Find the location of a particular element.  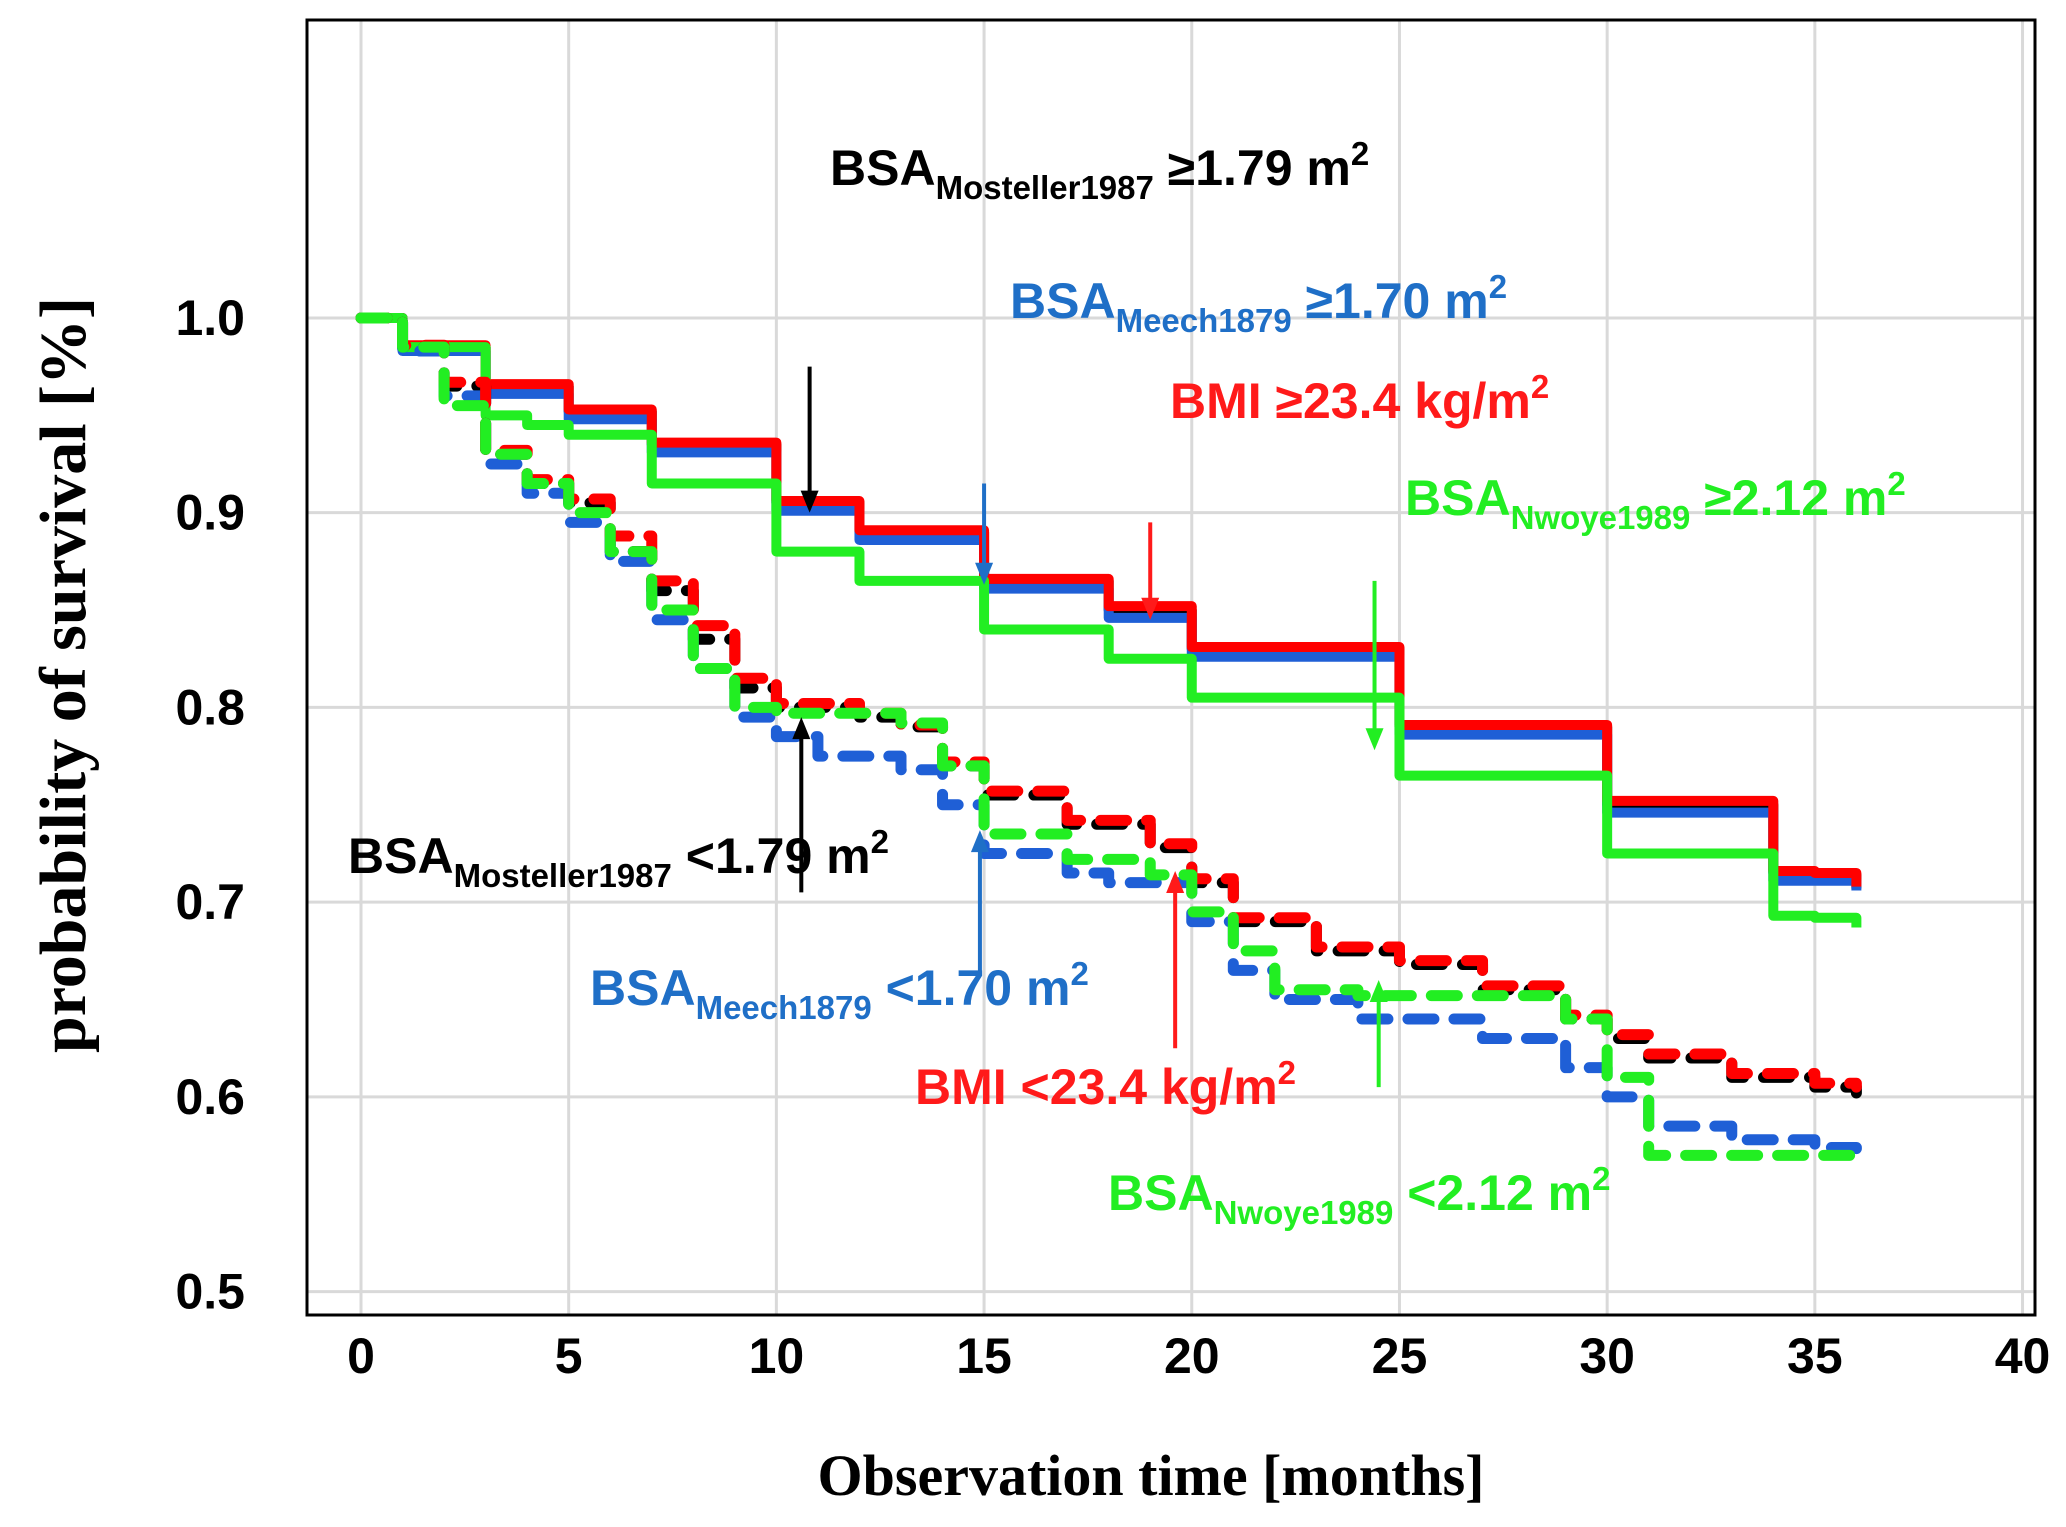

annotation-label: BSANwoye1989 ≥2.12 m2 is located at coordinates (1655, 500).